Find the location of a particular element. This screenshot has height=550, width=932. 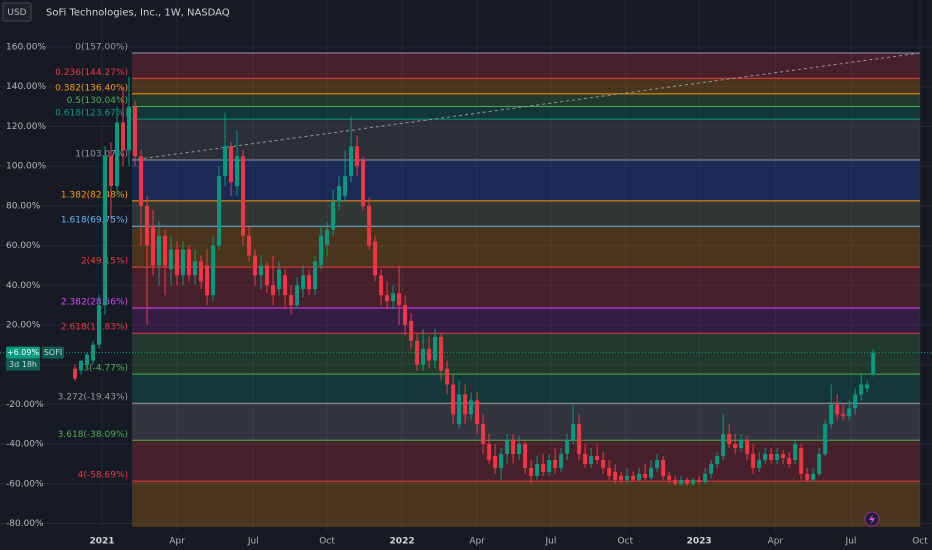

fib-label: 1.618(69.75%) is located at coordinates (94, 221).